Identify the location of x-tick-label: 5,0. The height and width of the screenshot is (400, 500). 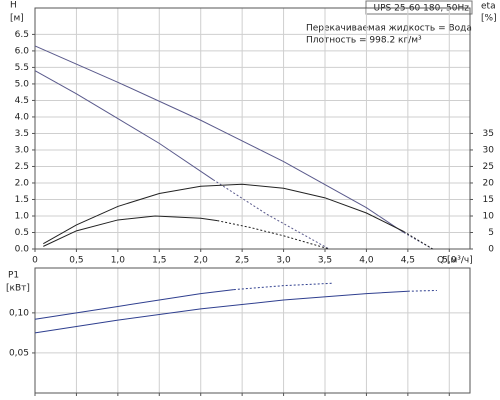
(449, 261).